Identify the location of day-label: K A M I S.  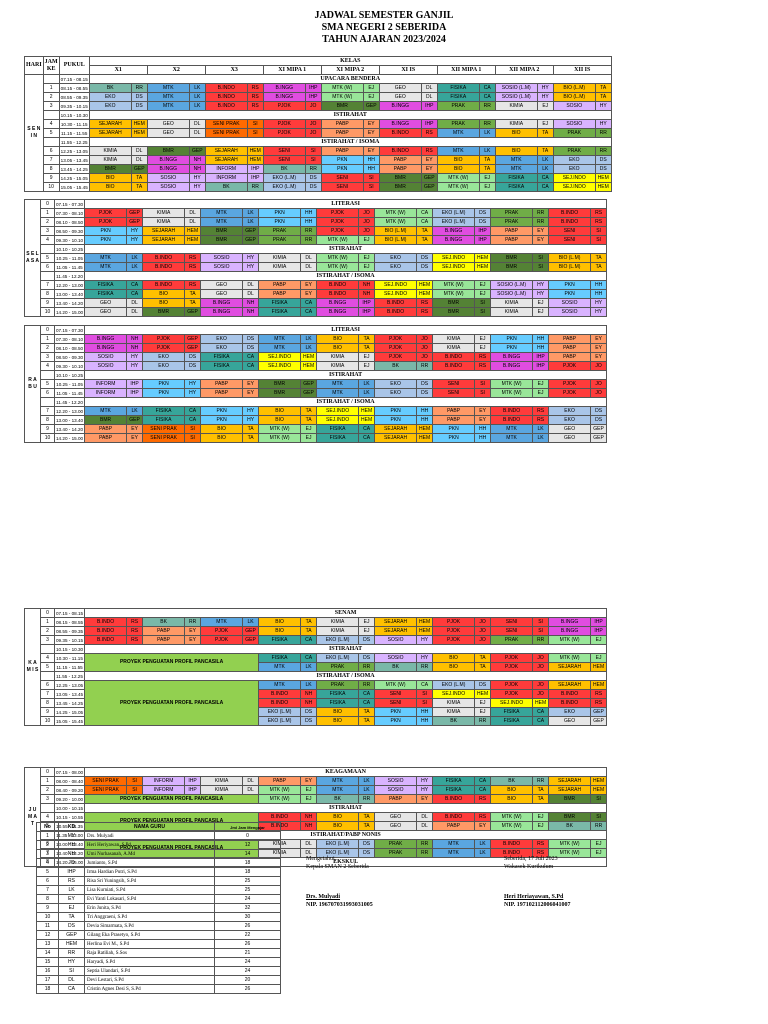
(32, 667).